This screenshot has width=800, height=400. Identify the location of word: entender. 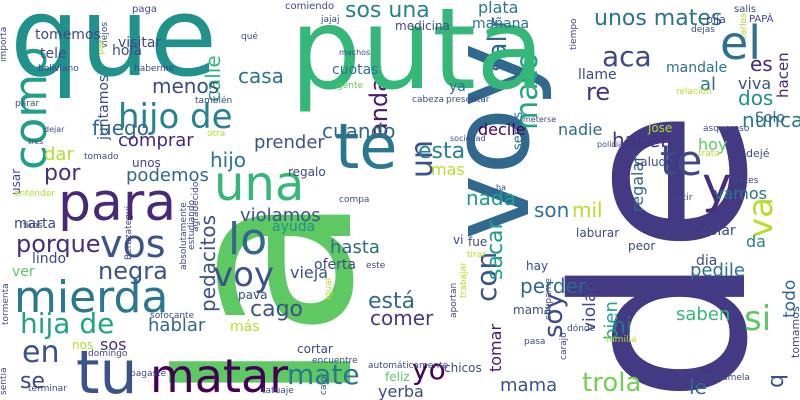
(34, 194).